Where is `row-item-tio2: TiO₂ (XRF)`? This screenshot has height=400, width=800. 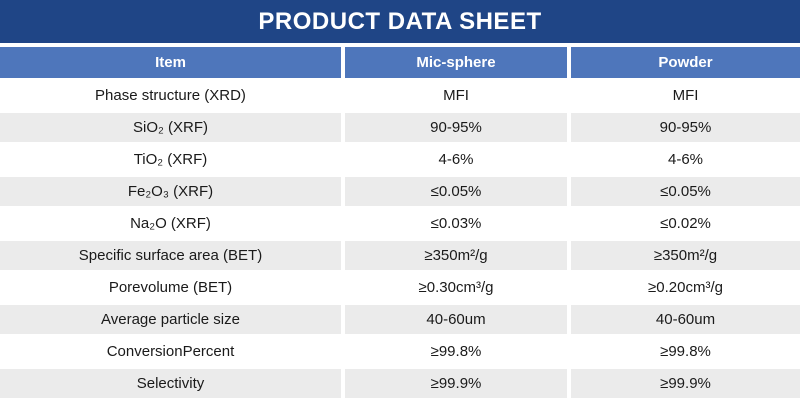
row-item-tio2: TiO₂ (XRF) is located at coordinates (170, 159).